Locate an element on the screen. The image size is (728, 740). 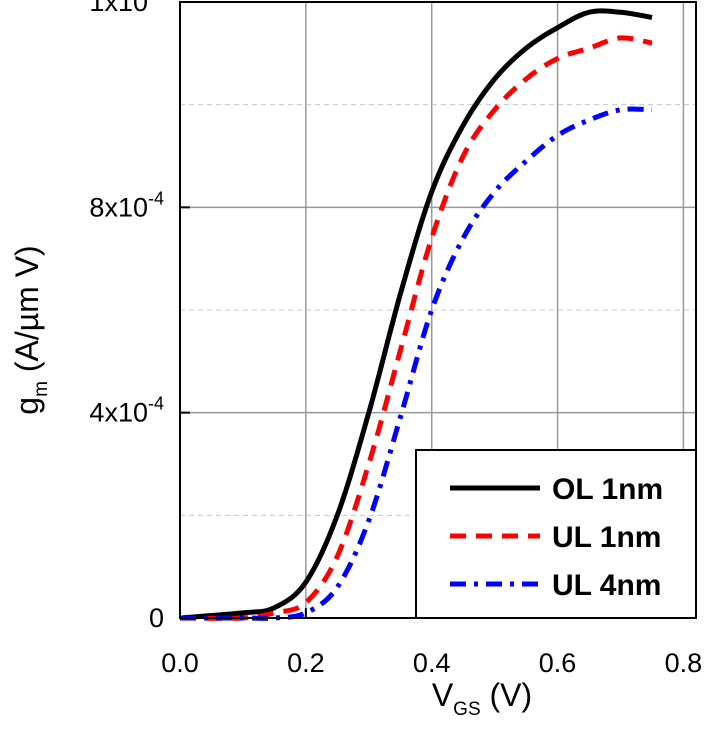
y-tick-label: 1x10-3 is located at coordinates (126, 8).